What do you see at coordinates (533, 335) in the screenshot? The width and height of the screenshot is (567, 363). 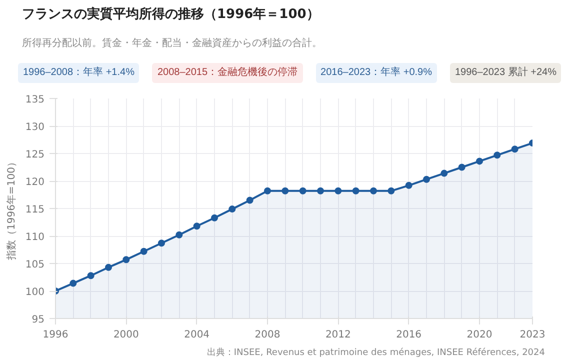 I see `x-tick-label: 2023` at bounding box center [533, 335].